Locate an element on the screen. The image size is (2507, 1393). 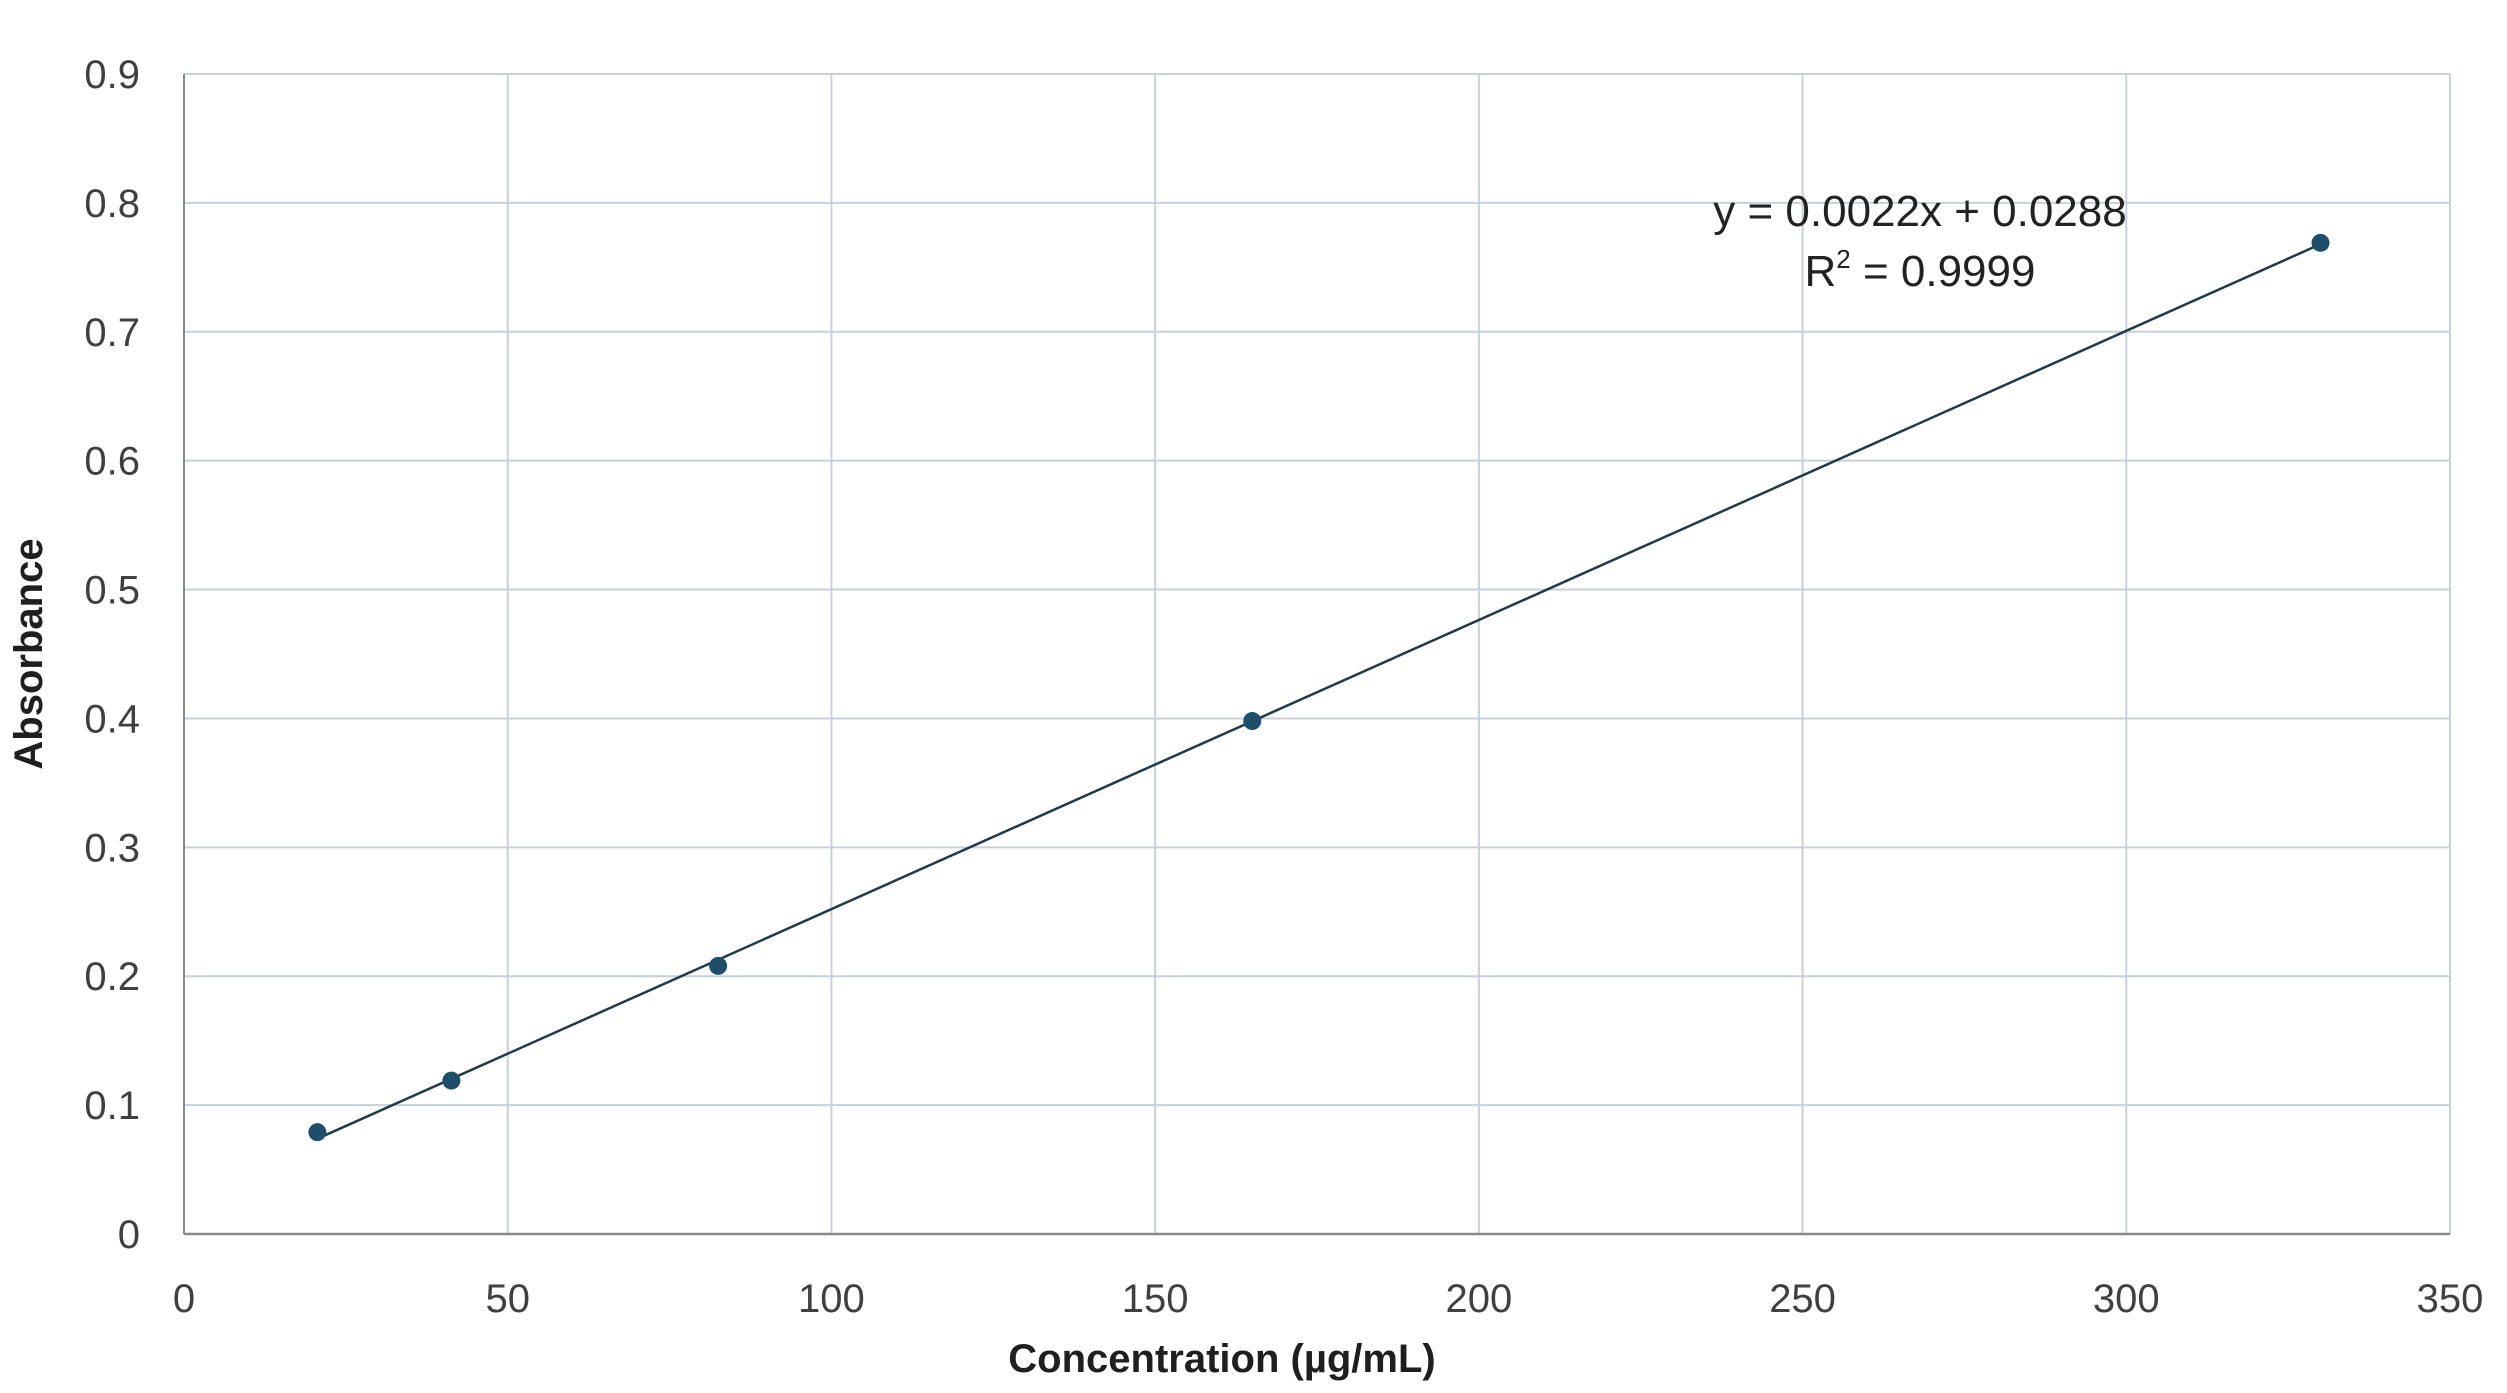
y-tick-label: 0.5 is located at coordinates (112, 591).